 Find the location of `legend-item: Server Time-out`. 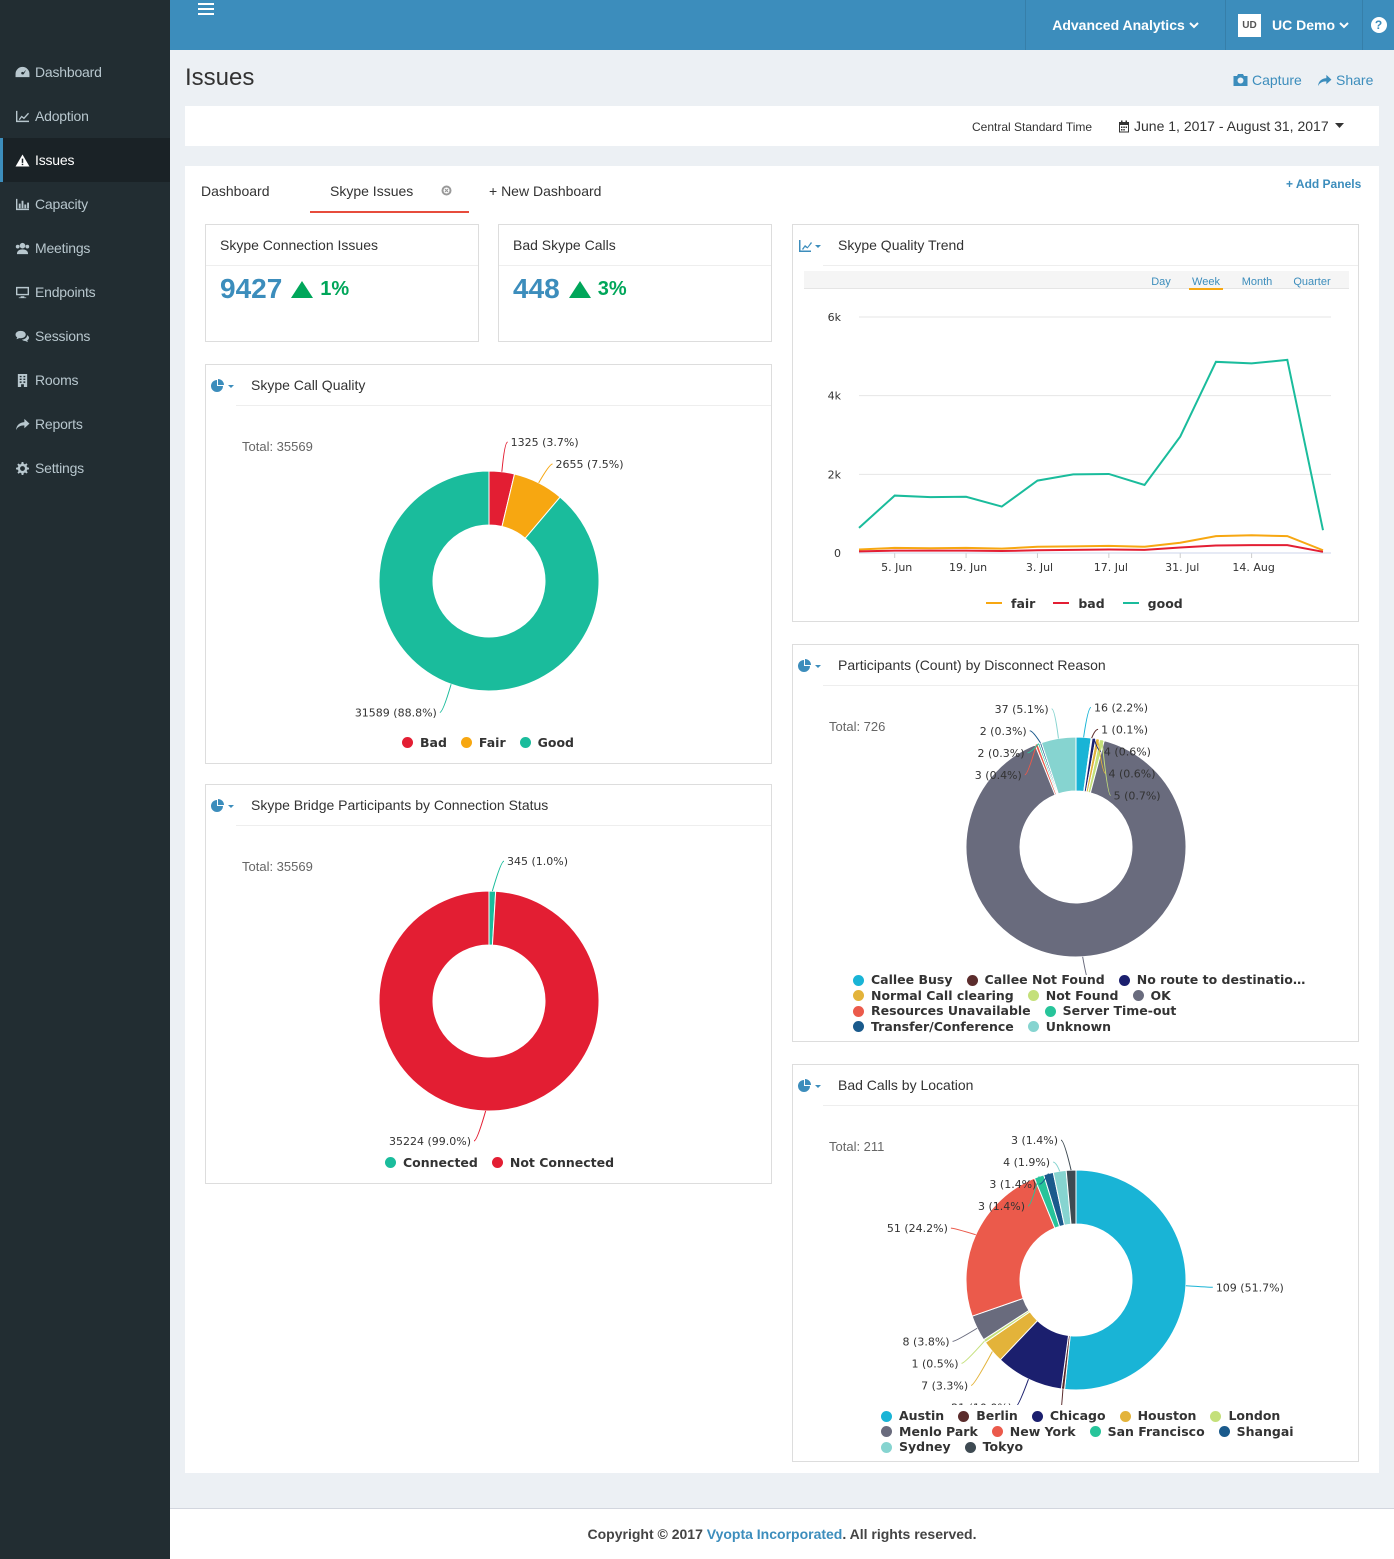

legend-item: Server Time-out is located at coordinates (1110, 1011).